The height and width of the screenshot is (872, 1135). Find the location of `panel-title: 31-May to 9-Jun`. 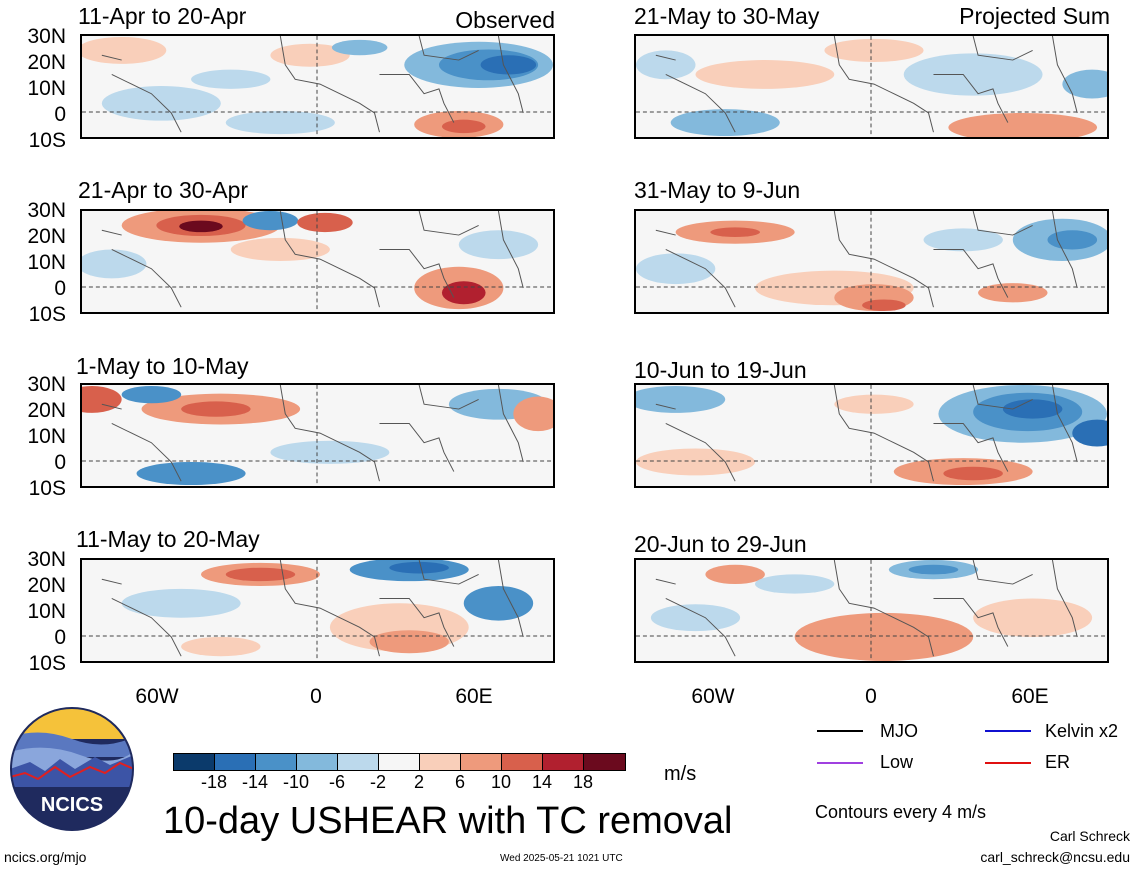

panel-title: 31-May to 9-Jun is located at coordinates (717, 190).